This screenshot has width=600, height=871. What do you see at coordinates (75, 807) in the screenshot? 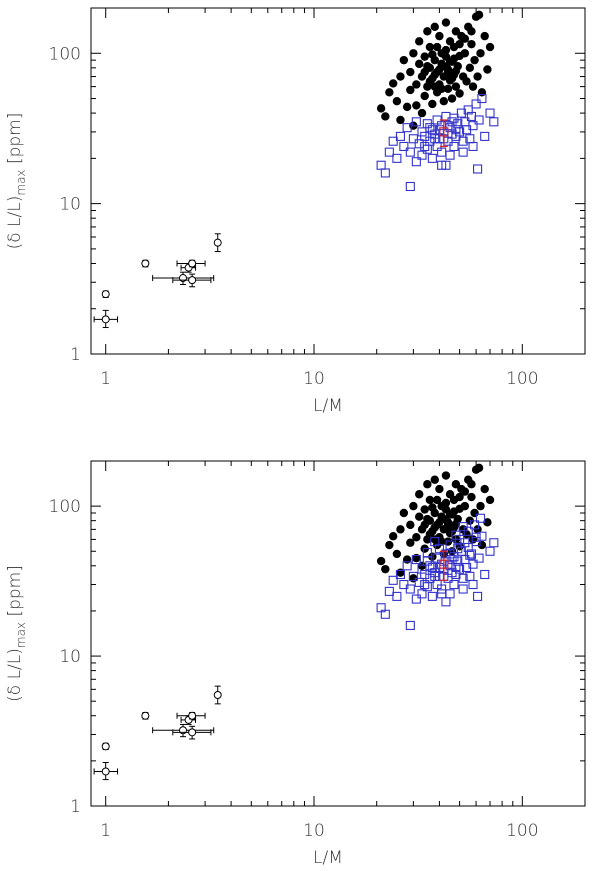
I see `y-tick-label: 1` at bounding box center [75, 807].